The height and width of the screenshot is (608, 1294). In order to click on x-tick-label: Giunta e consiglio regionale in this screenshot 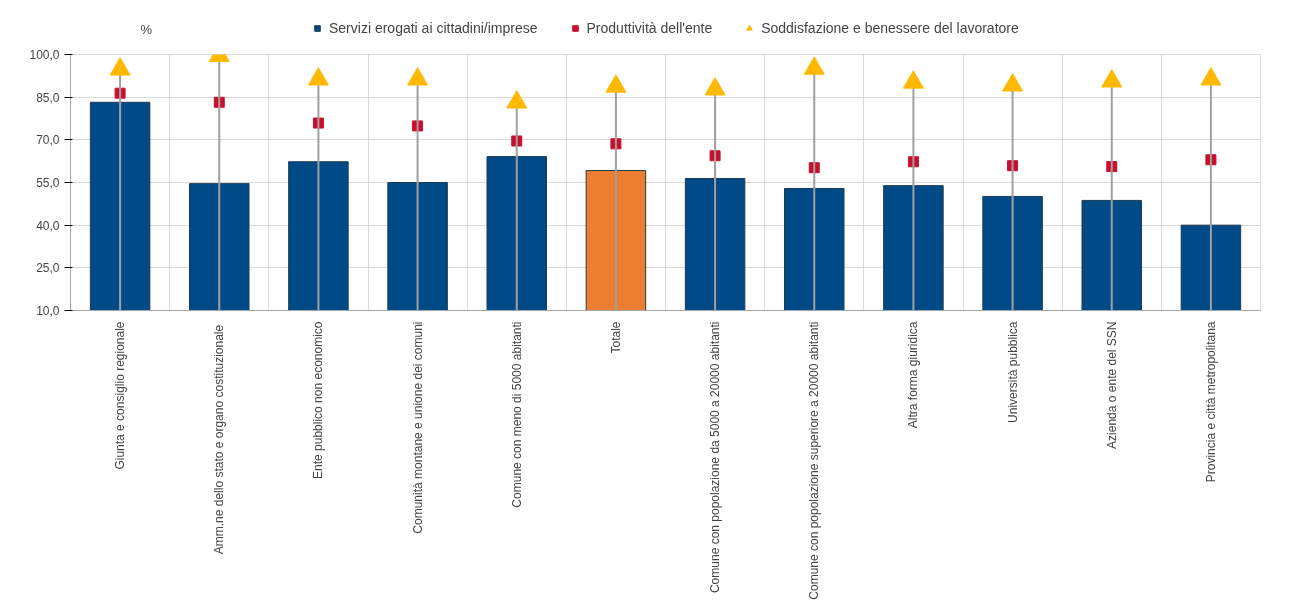, I will do `click(120, 395)`.